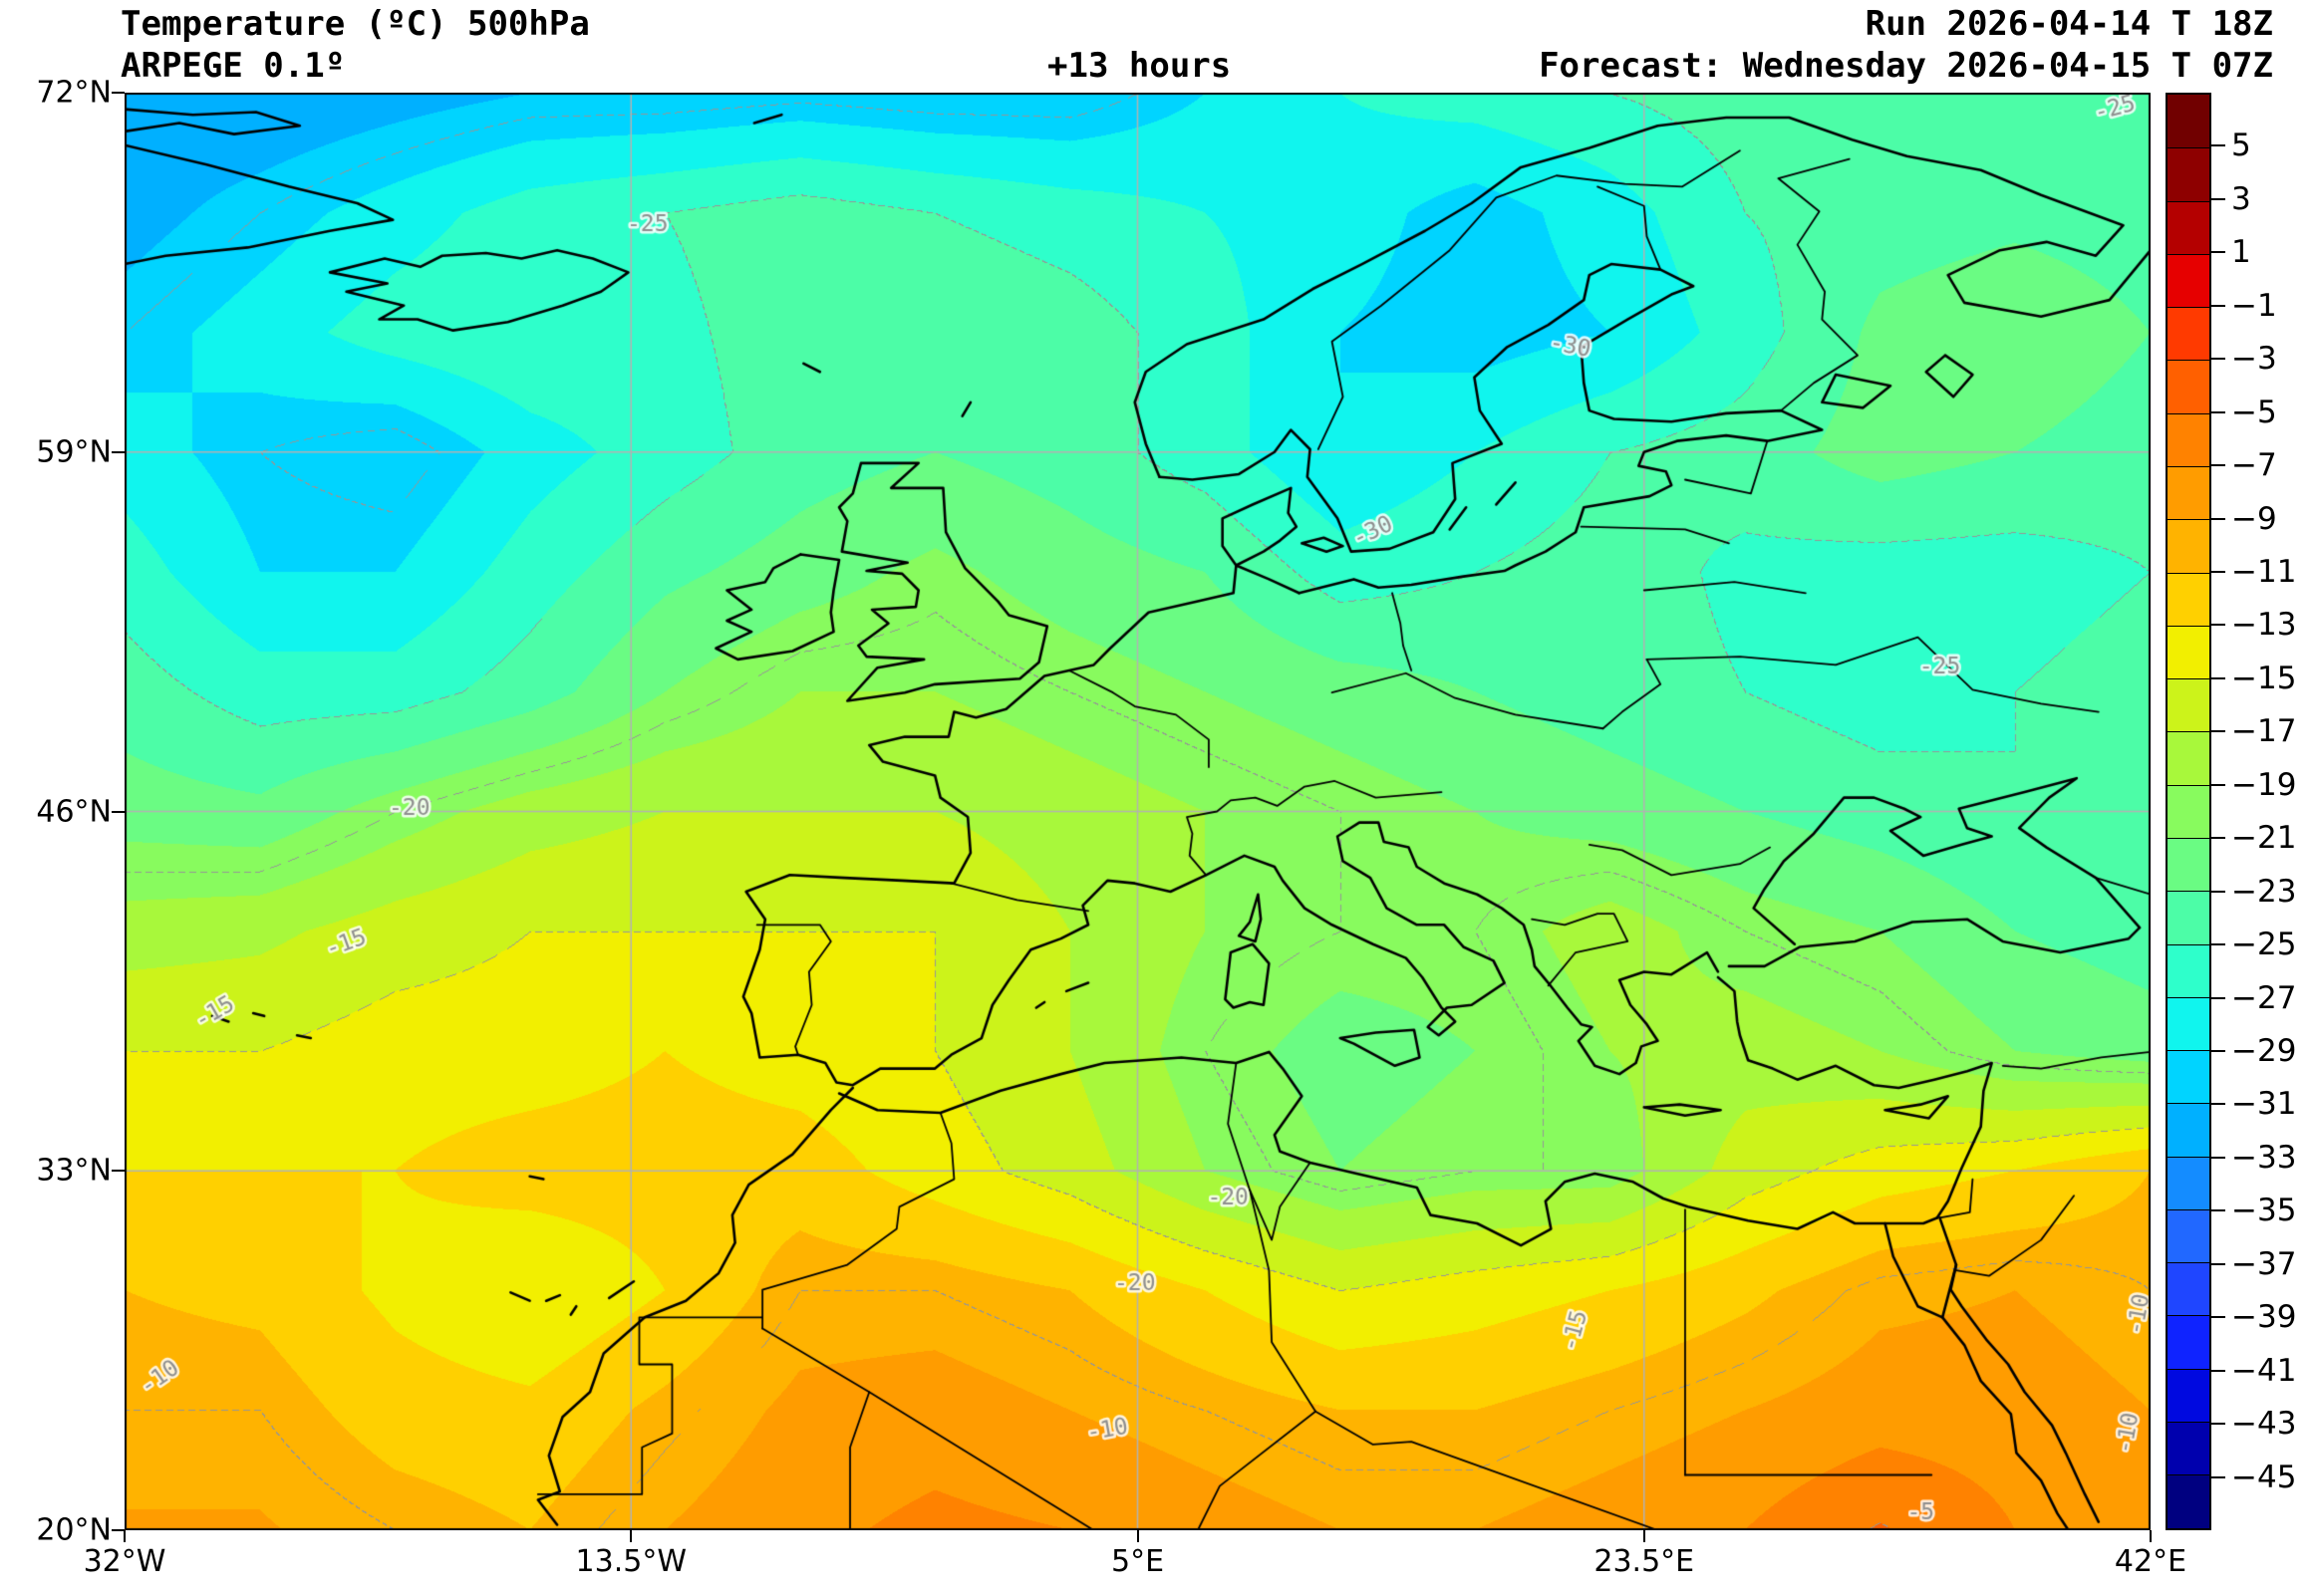  What do you see at coordinates (1906, 66) in the screenshot?
I see `forecast-label: Forecast: Wednesday 2026-04-15 T 07Z` at bounding box center [1906, 66].